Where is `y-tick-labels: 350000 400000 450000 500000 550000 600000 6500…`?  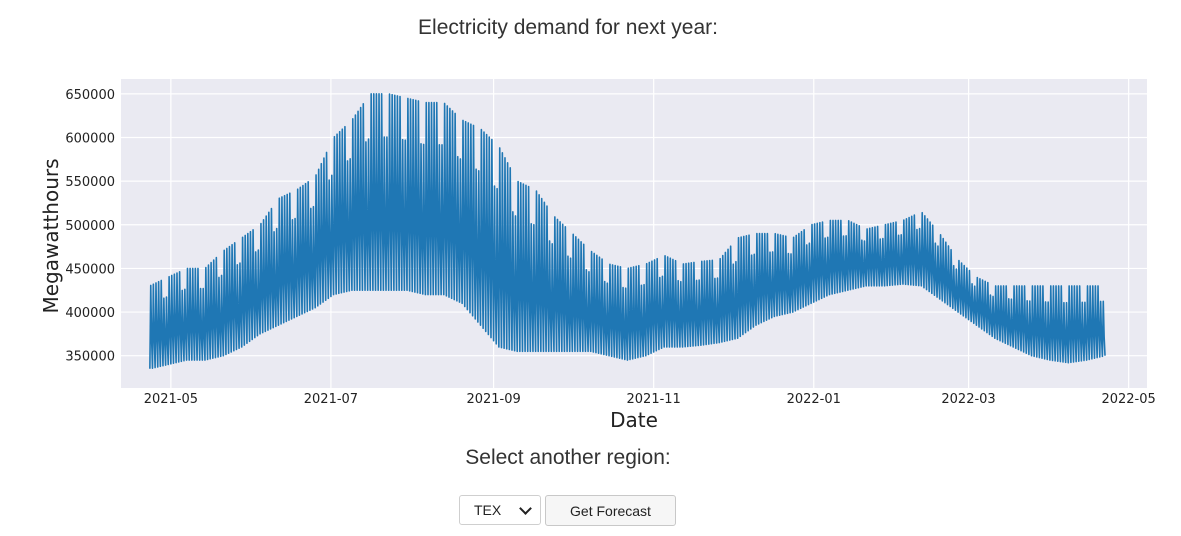
y-tick-labels: 350000 400000 450000 500000 550000 600000 6500… is located at coordinates (90, 226).